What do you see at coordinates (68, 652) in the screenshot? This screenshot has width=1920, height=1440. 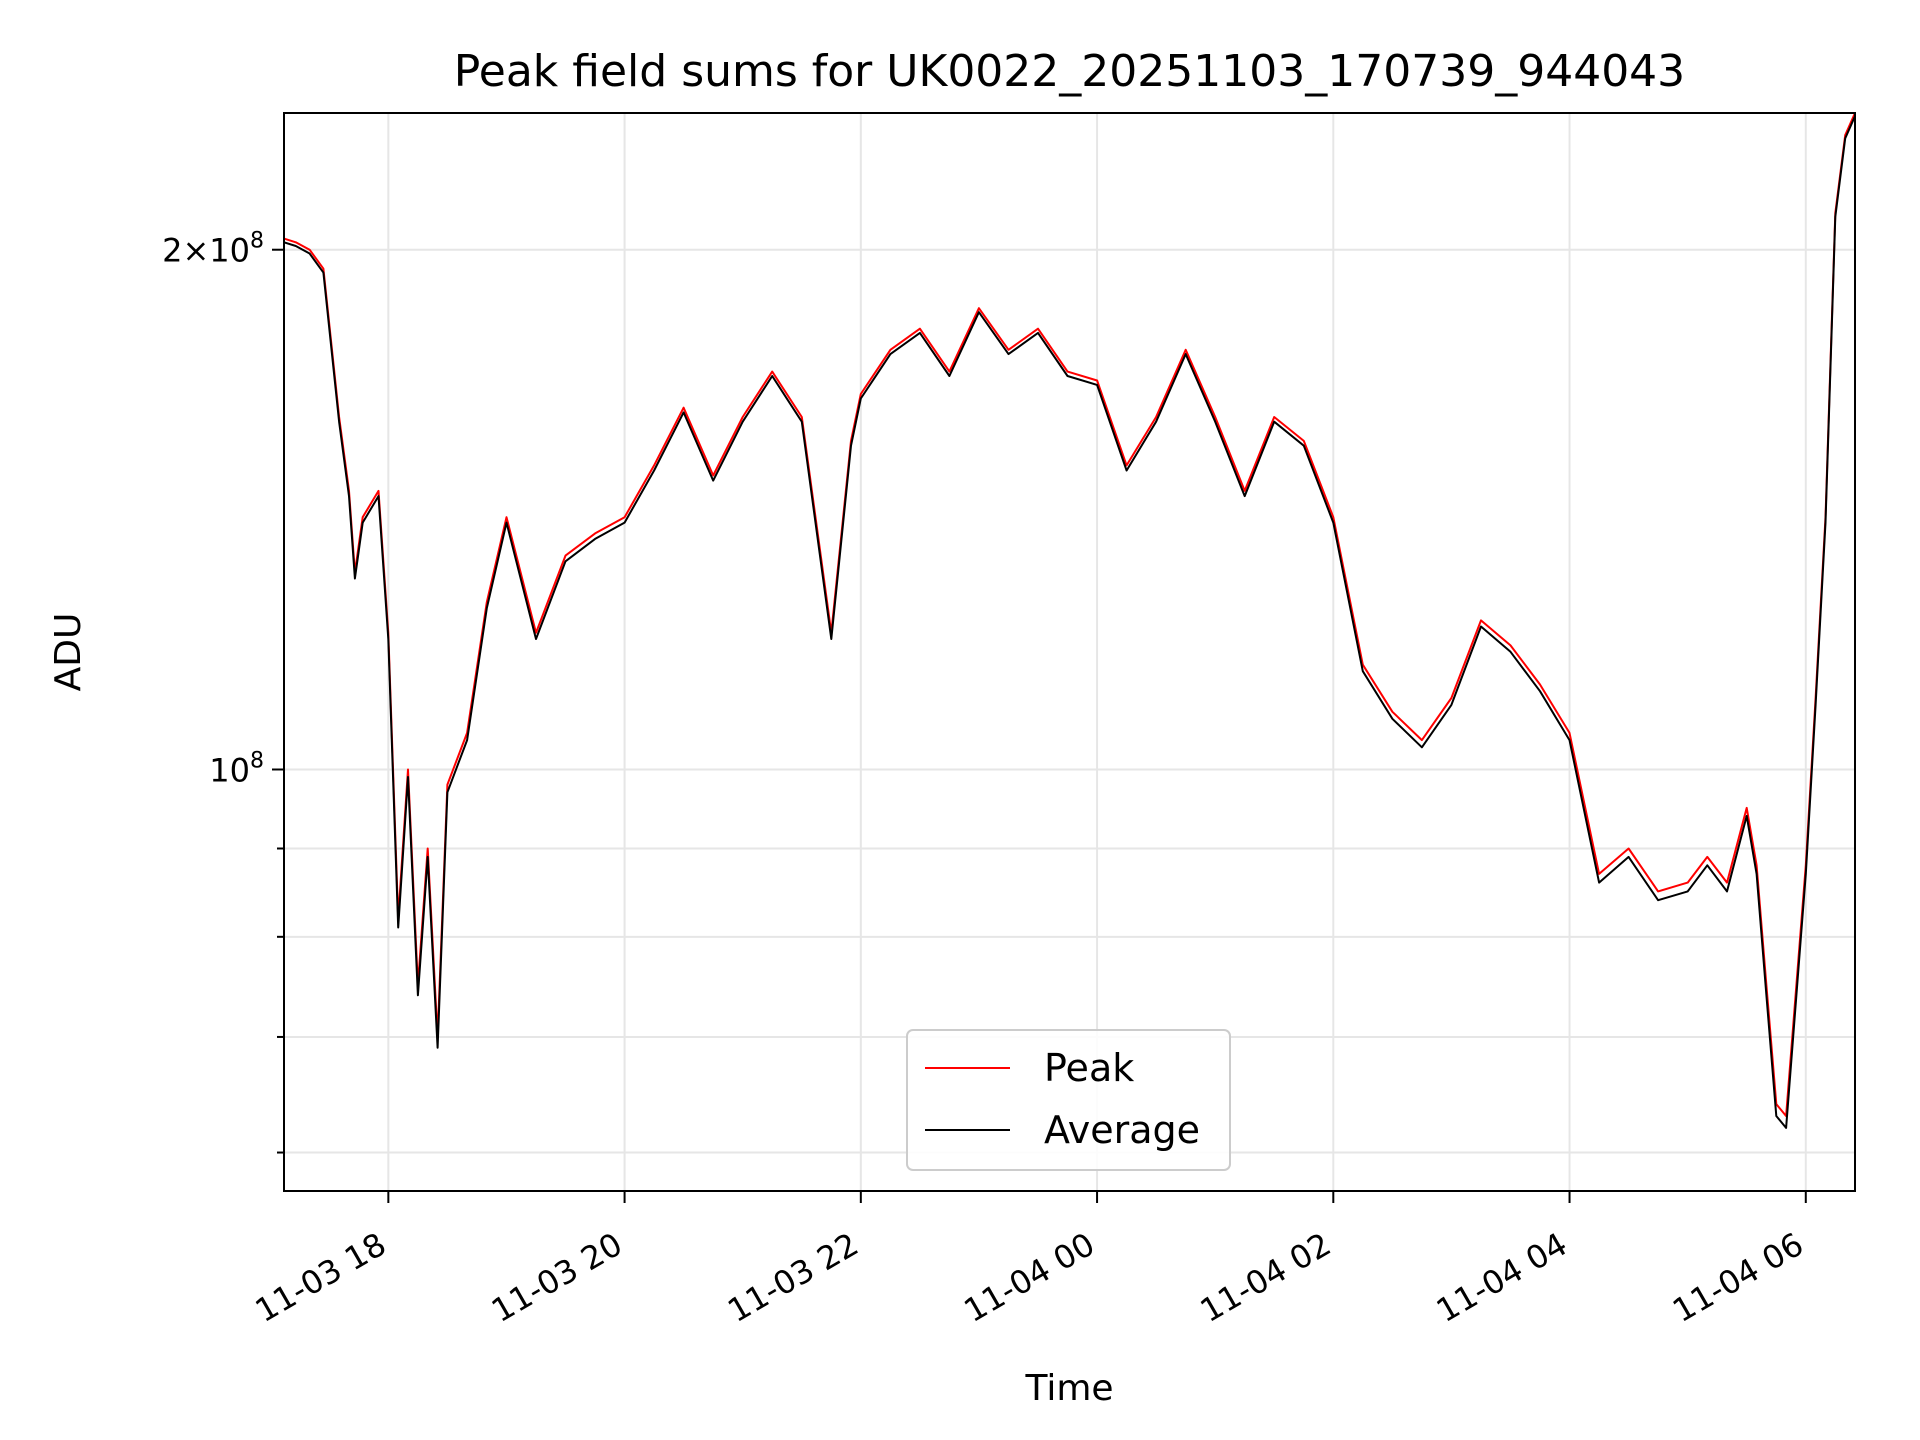 I see `y-axis-label: ADU` at bounding box center [68, 652].